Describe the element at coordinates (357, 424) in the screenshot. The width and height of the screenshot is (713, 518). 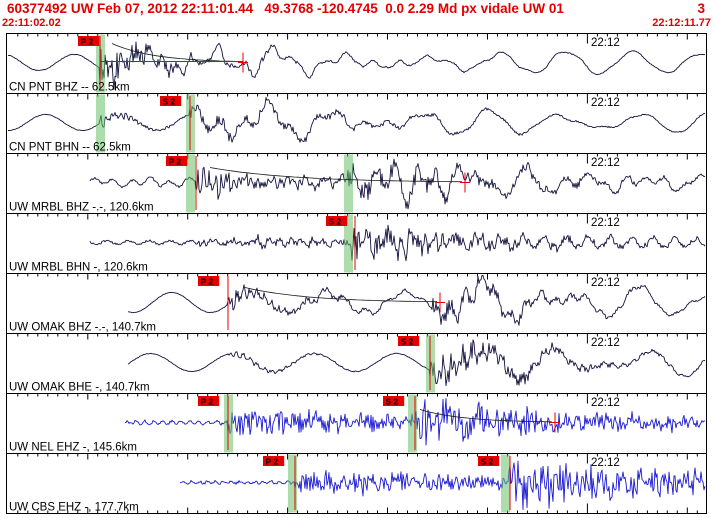
I see `trace-row: P 2 S 2 UW NEL EHZ -, 145.6km 22:12` at that location.